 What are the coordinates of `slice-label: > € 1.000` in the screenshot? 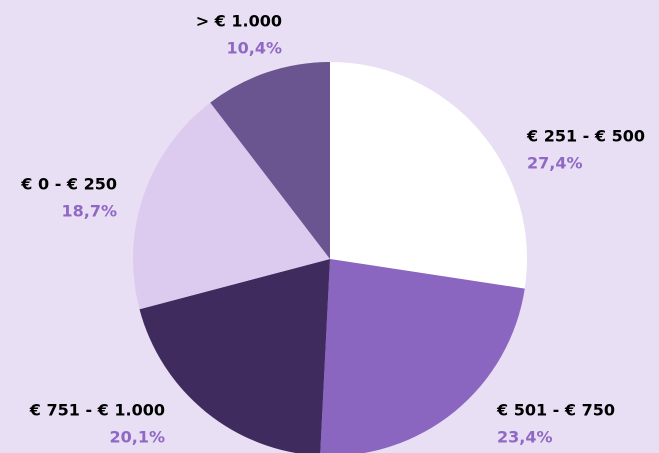 It's located at (239, 21).